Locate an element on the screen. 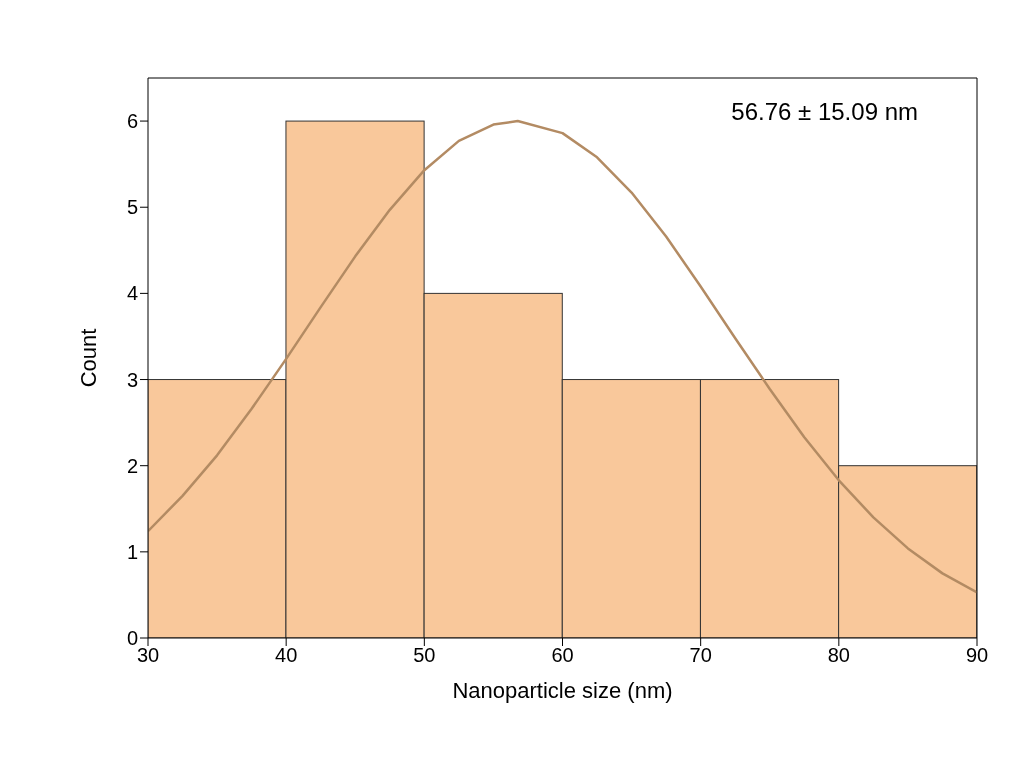 The image size is (1017, 780). x-tick-label: 80 is located at coordinates (838, 655).